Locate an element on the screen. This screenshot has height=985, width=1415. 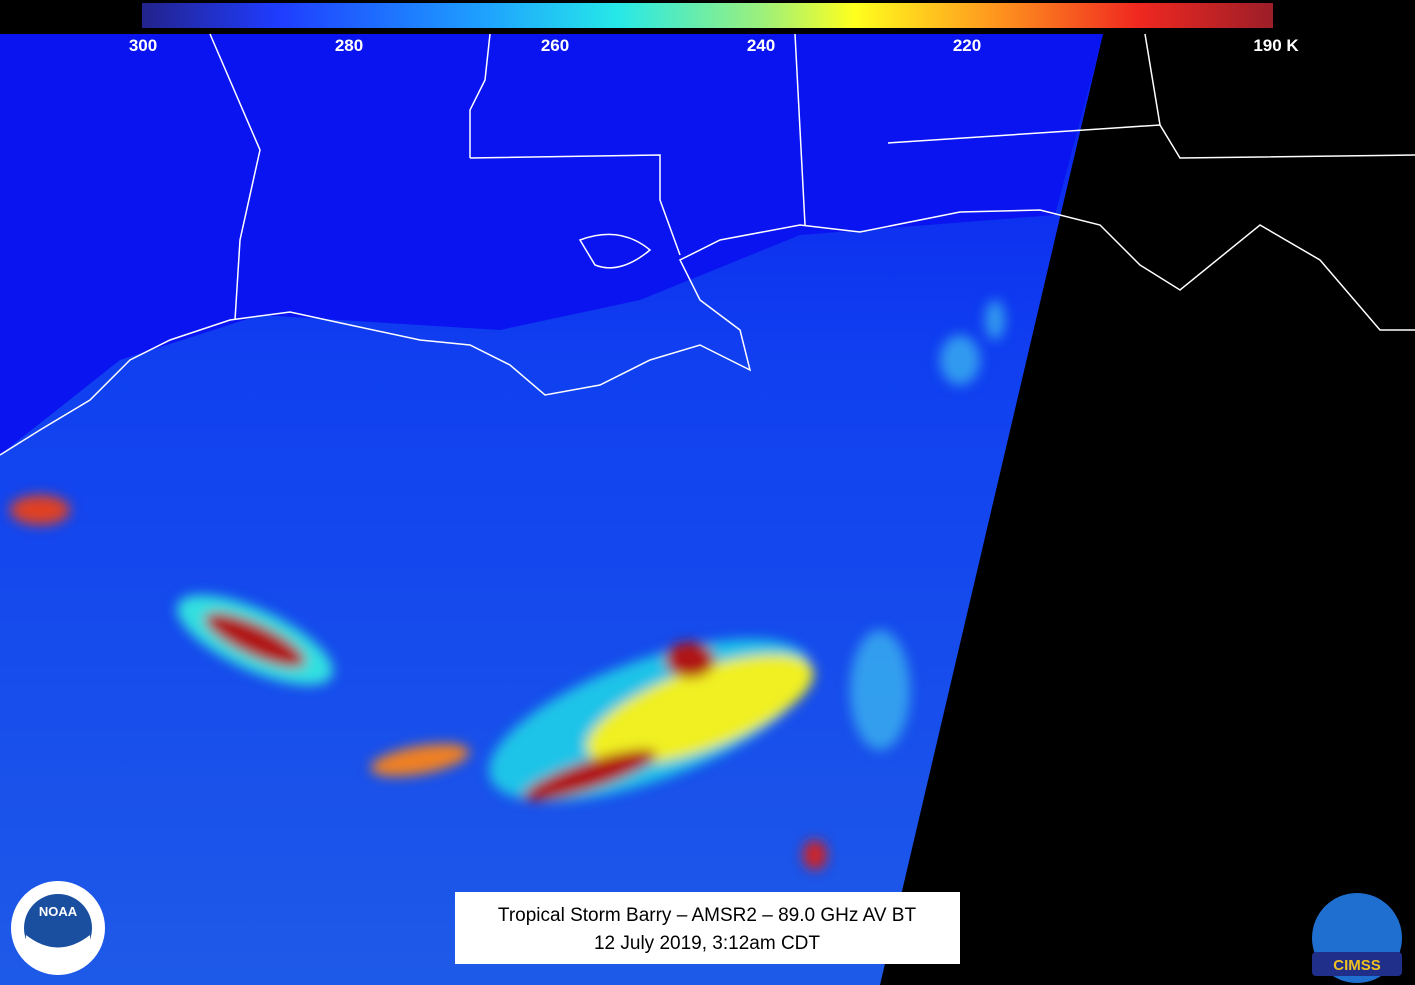
cimss-text: CIMSS is located at coordinates (1357, 965).